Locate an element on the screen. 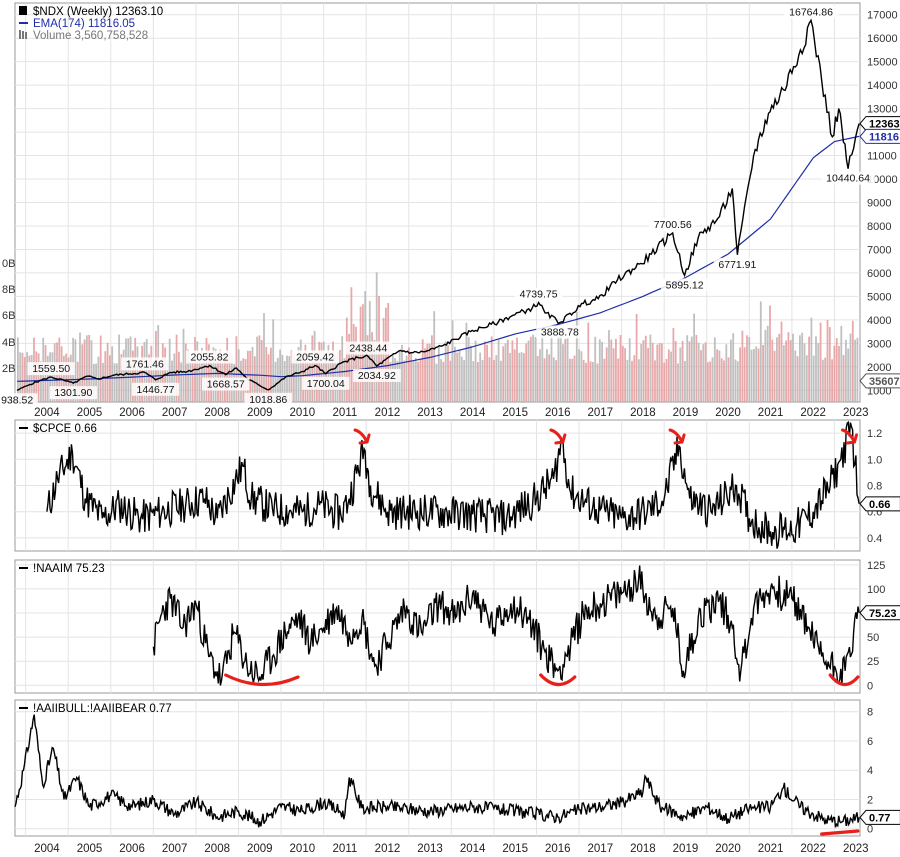  y-tick-label: 7000 is located at coordinates (879, 250).